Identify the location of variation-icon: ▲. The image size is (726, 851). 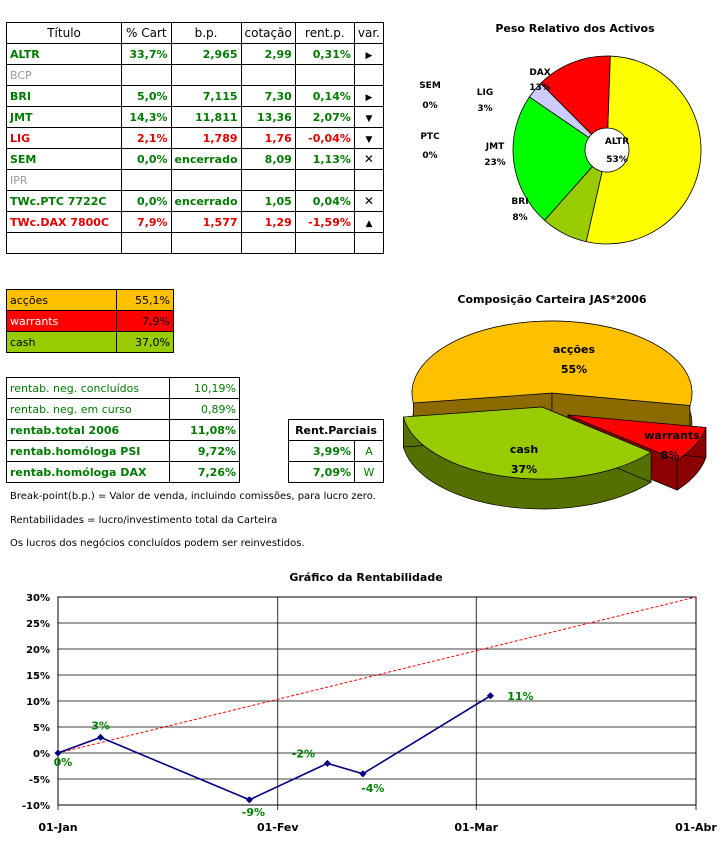
(369, 222).